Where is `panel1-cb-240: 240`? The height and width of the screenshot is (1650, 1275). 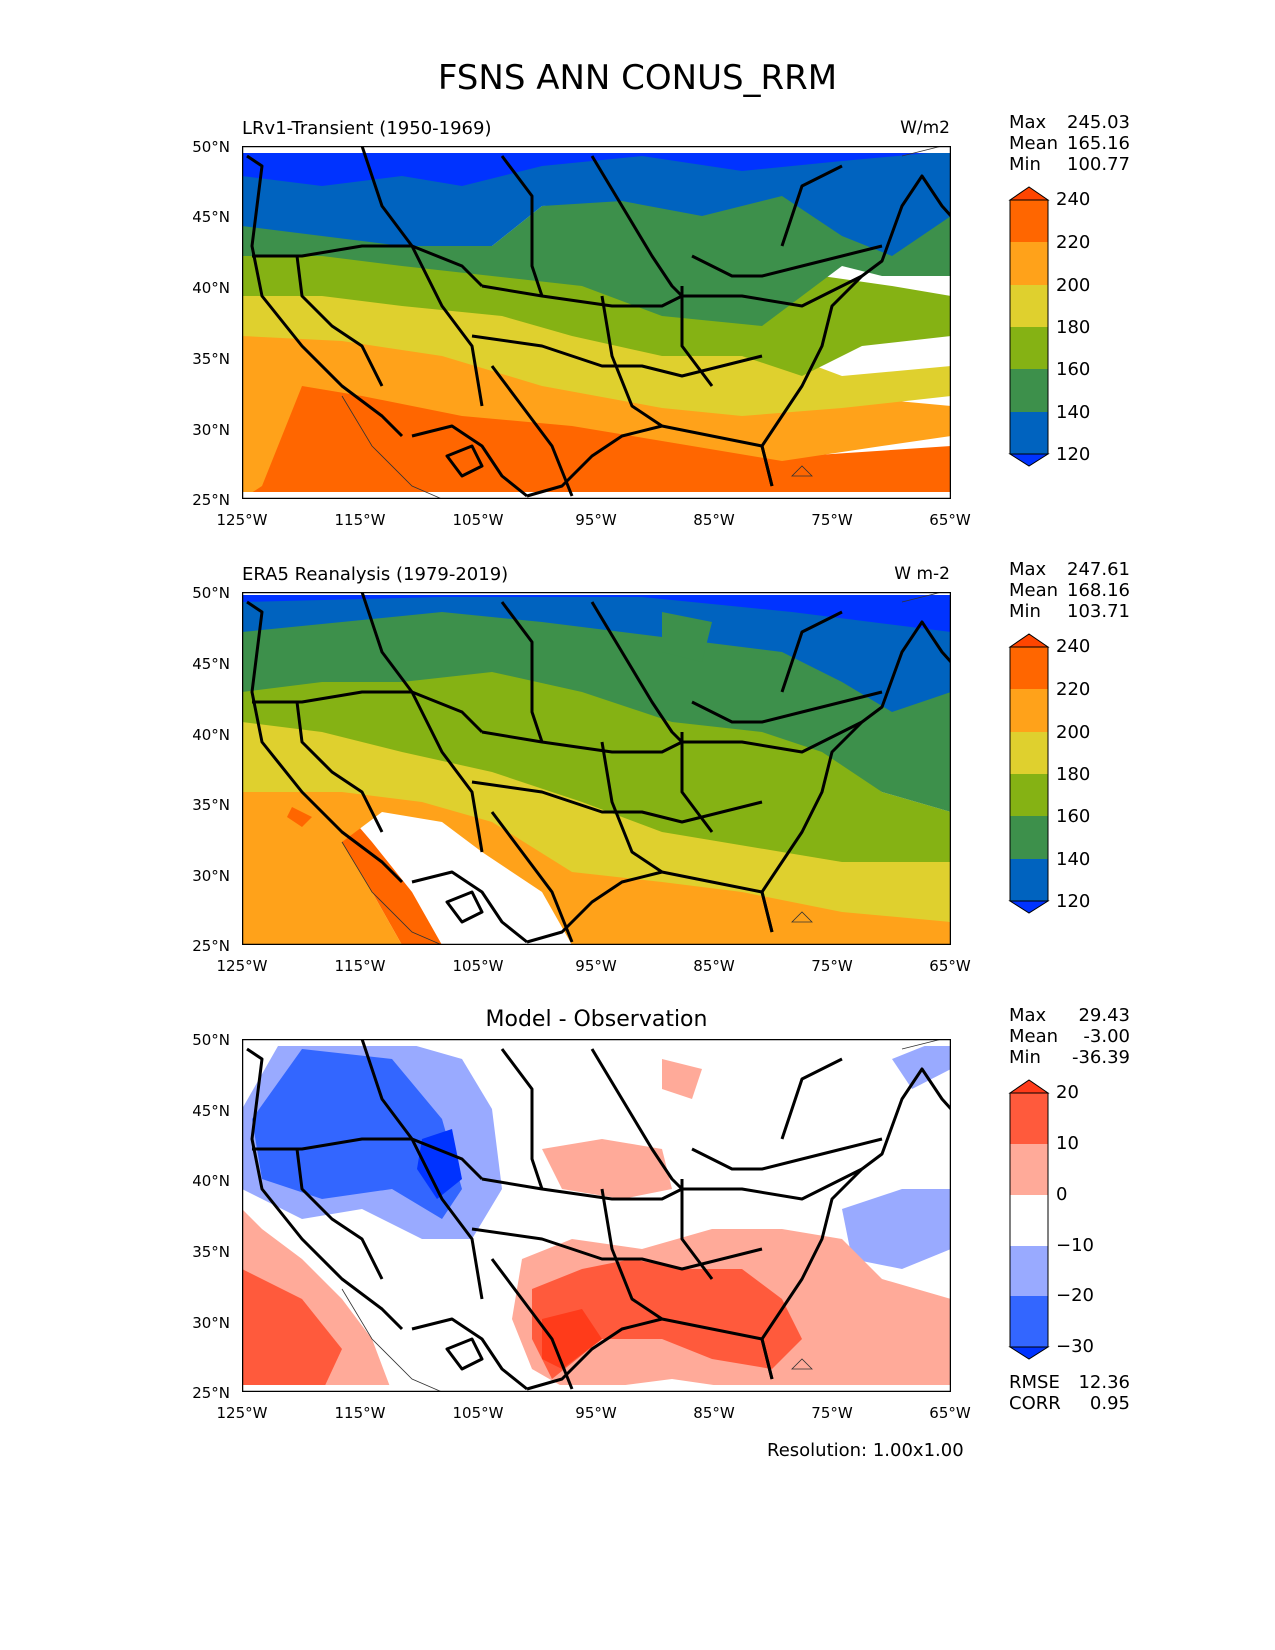
panel1-cb-240: 240 is located at coordinates (1073, 199).